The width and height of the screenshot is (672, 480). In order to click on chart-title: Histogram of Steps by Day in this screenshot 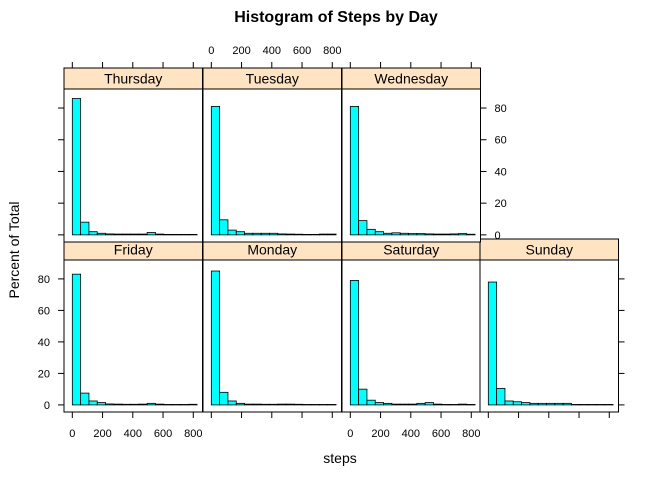, I will do `click(336, 17)`.